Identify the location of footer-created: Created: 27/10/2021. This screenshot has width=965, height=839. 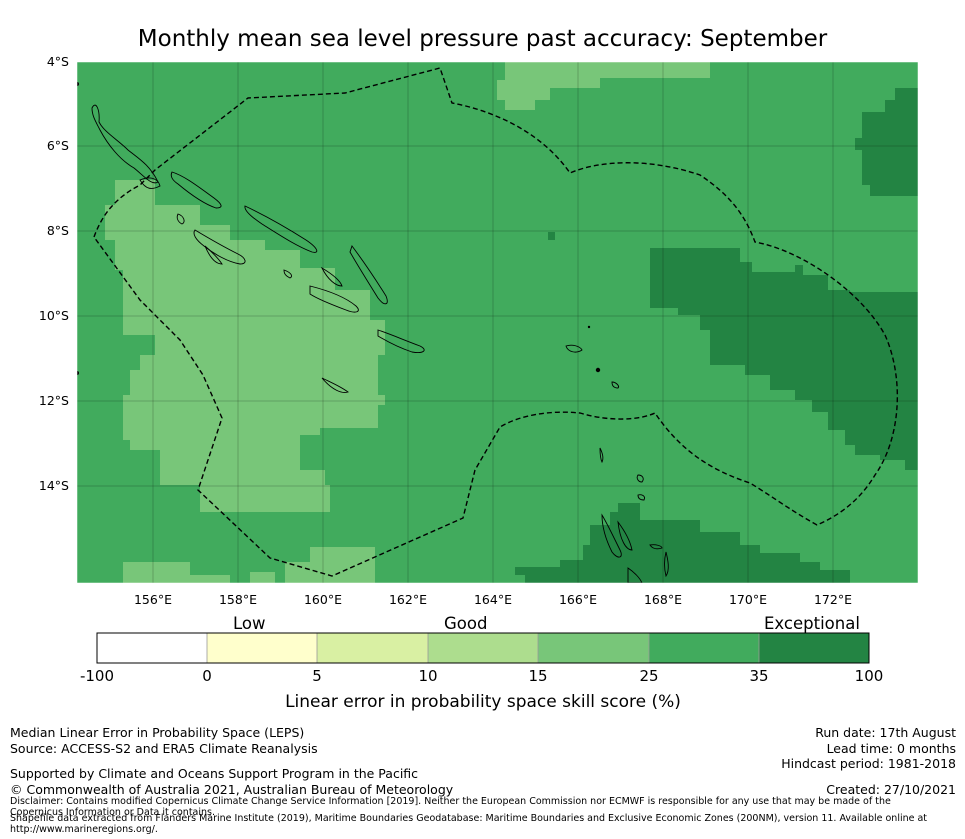
(891, 789).